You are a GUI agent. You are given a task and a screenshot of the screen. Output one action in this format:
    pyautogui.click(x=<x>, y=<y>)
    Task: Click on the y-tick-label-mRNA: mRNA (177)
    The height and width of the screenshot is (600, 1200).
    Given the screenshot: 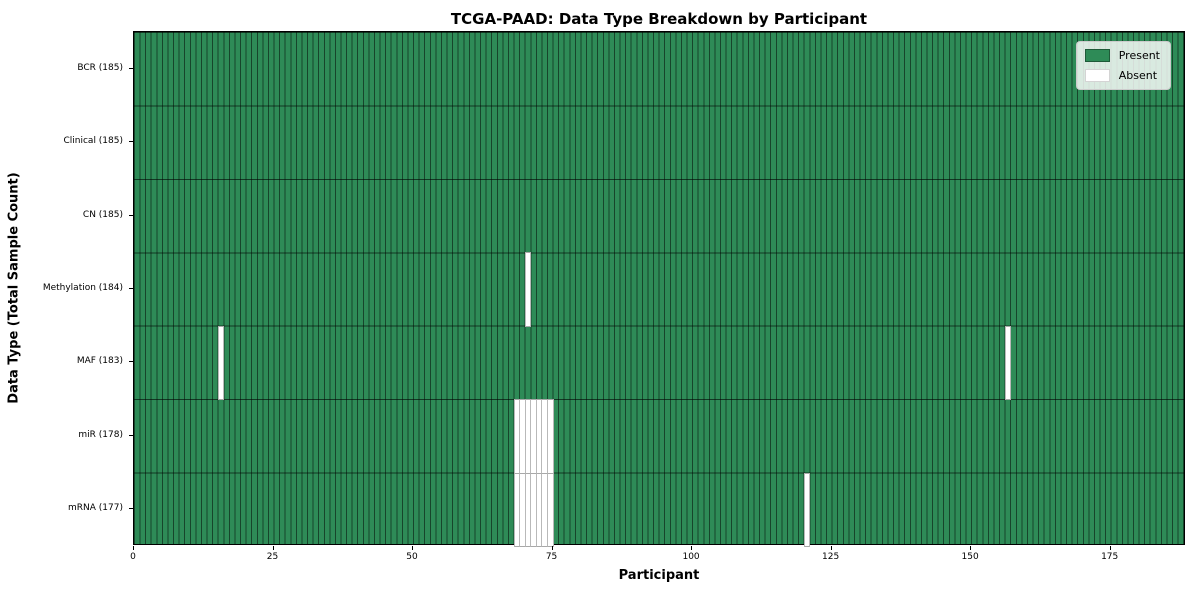 What is the action you would take?
    pyautogui.click(x=95, y=508)
    